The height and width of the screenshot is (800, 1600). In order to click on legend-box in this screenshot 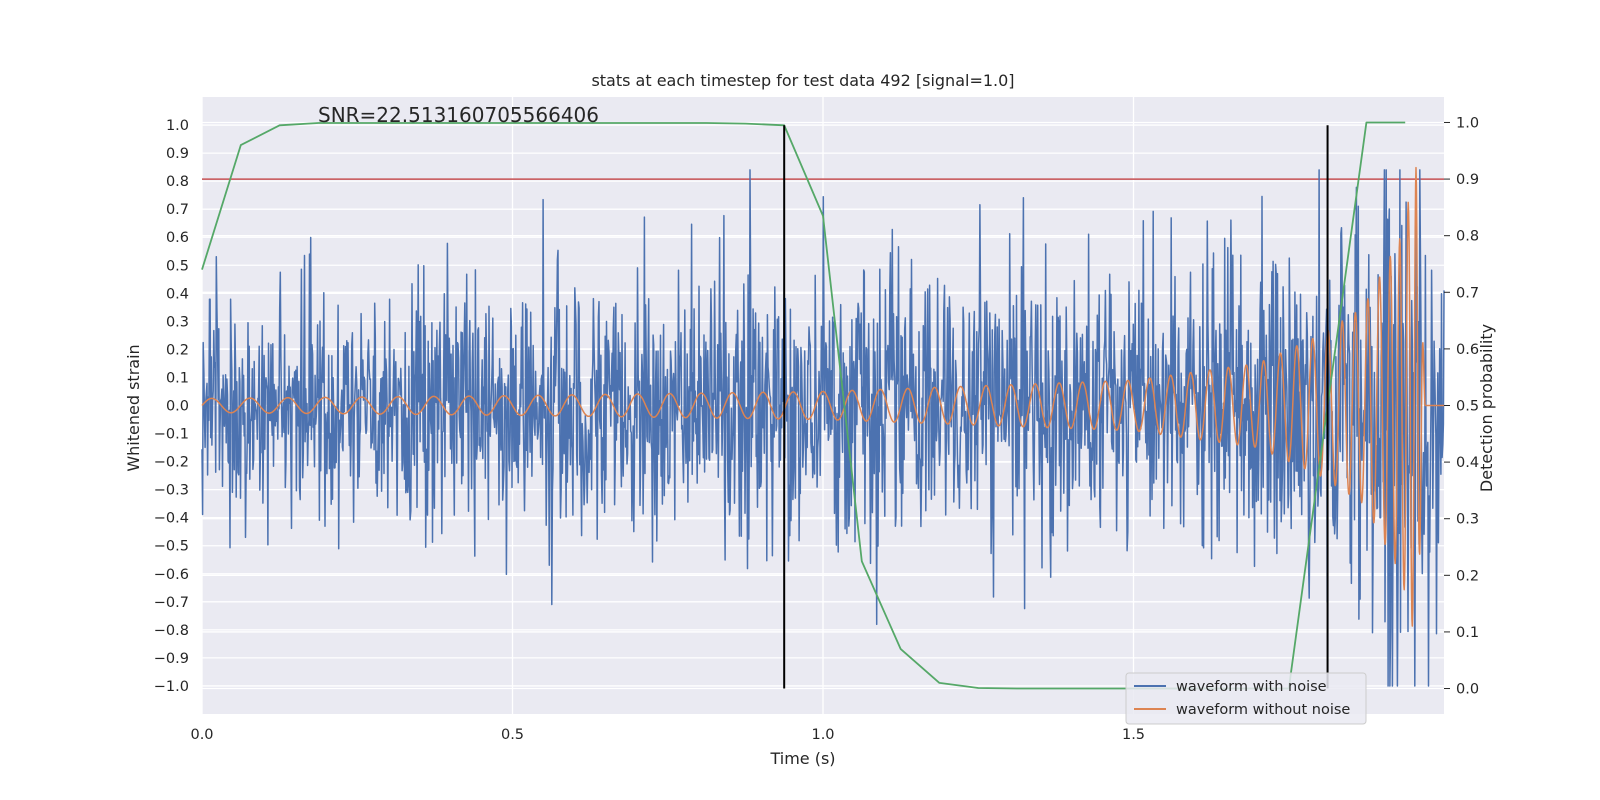, I will do `click(1246, 698)`.